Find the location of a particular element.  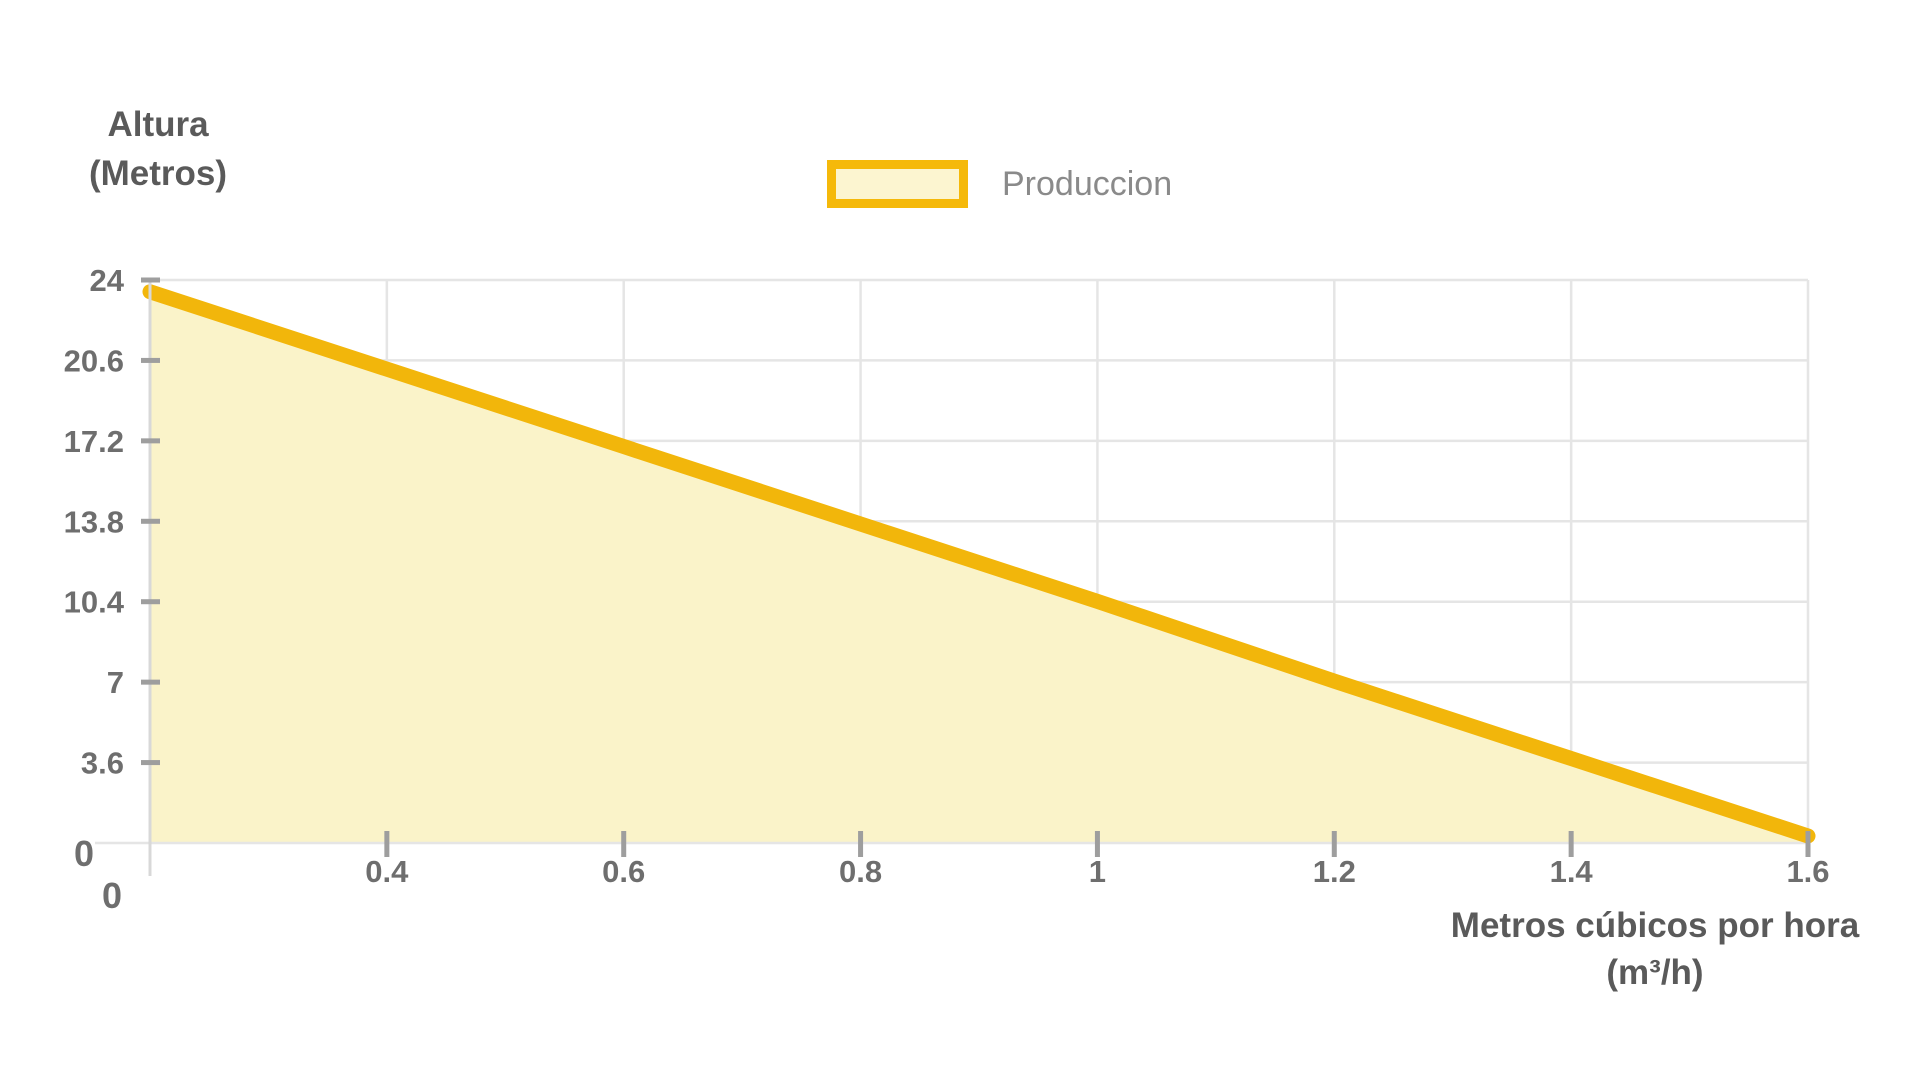

svg-text: 1.6 is located at coordinates (1807, 871).